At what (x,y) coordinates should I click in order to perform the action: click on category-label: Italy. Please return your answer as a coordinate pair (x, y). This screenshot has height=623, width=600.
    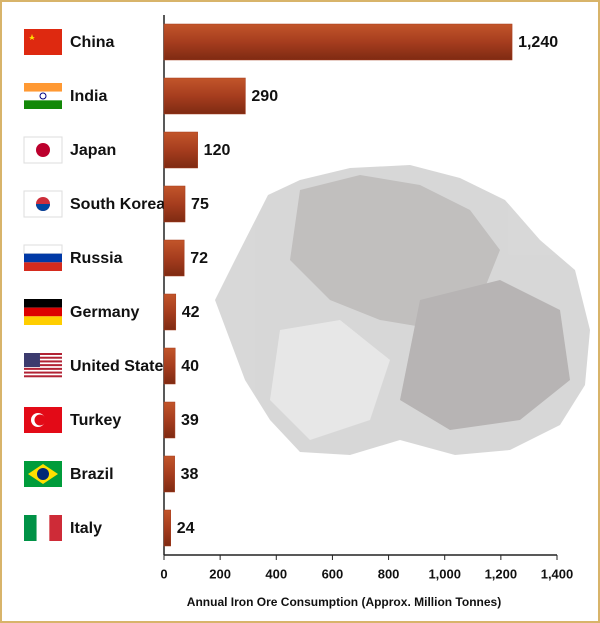
    Looking at the image, I should click on (86, 528).